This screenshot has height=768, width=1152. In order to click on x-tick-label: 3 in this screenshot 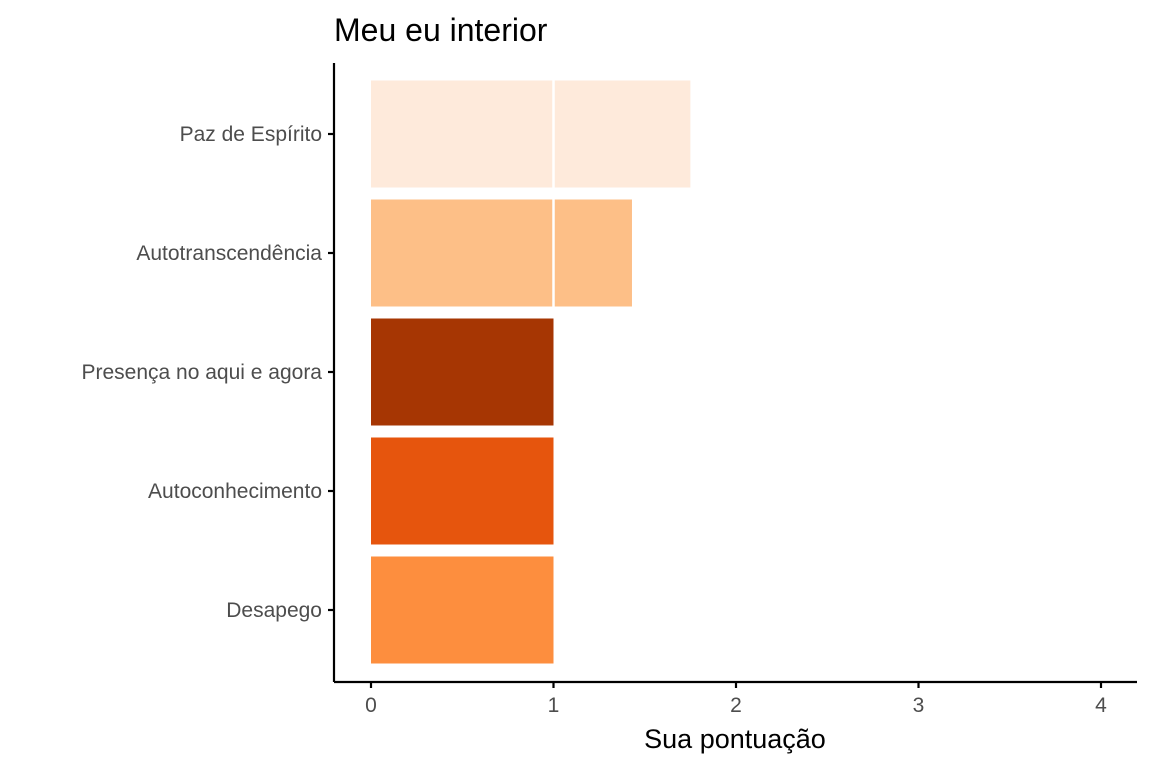, I will do `click(919, 705)`.